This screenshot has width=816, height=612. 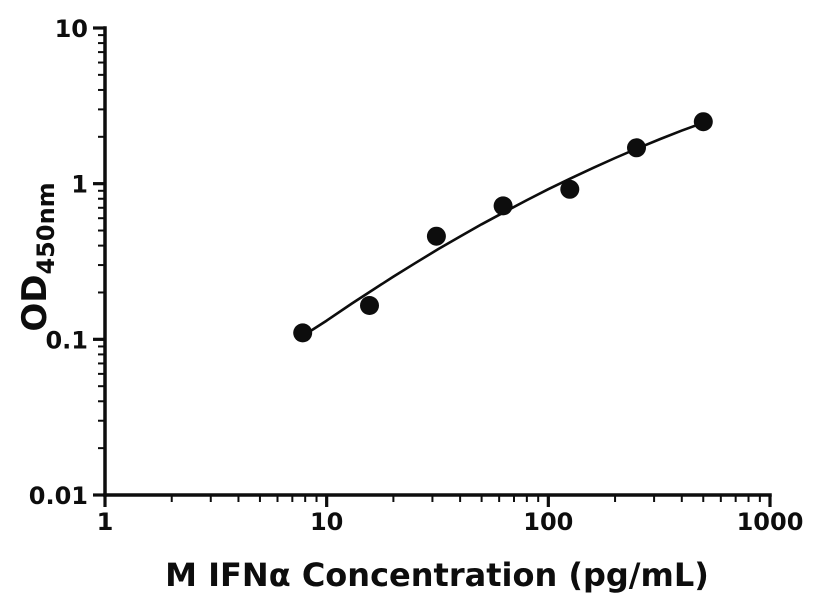 What do you see at coordinates (437, 575) in the screenshot?
I see `x-axis-title: M IFNα Concentration (pg/mL)` at bounding box center [437, 575].